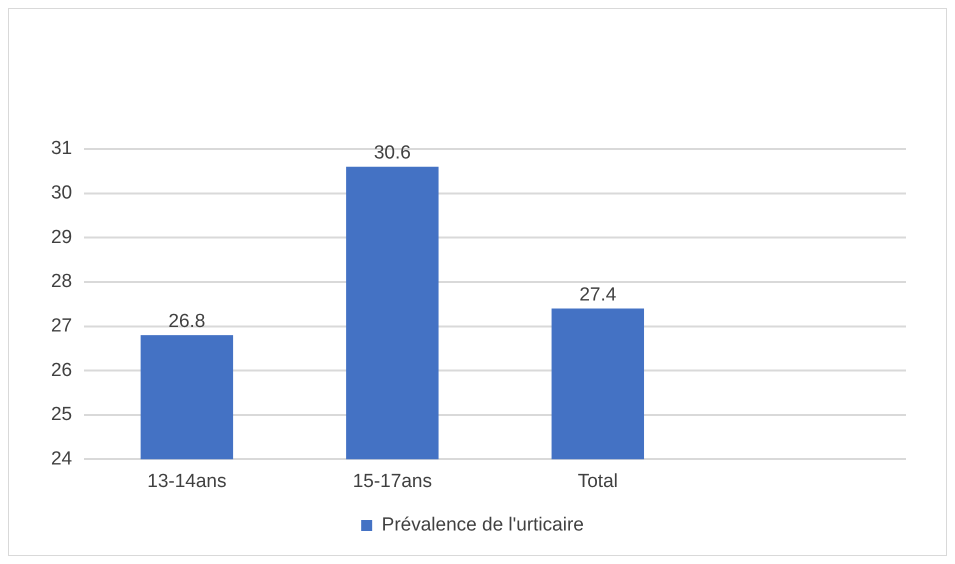 This screenshot has width=955, height=564. What do you see at coordinates (186, 481) in the screenshot?
I see `x-tick-label: 13-14ans` at bounding box center [186, 481].